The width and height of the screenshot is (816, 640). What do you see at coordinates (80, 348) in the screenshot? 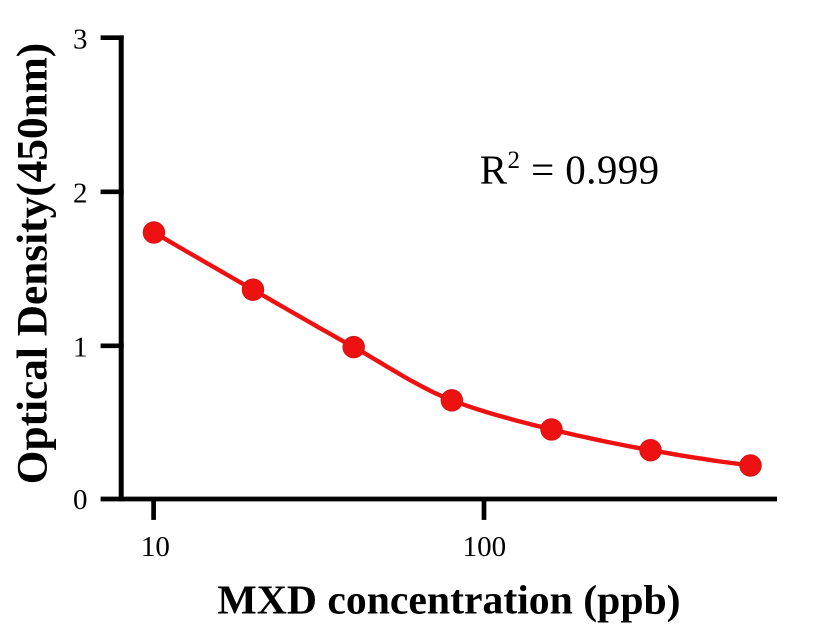
I see `svg-text: 1` at bounding box center [80, 348].